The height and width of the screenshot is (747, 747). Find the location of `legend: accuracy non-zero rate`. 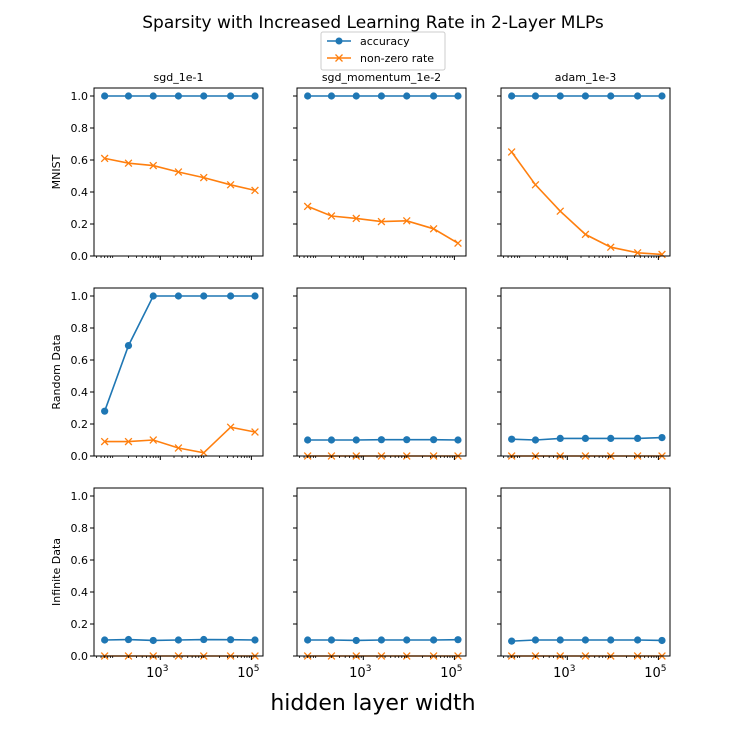

legend: accuracy non-zero rate is located at coordinates (383, 51).